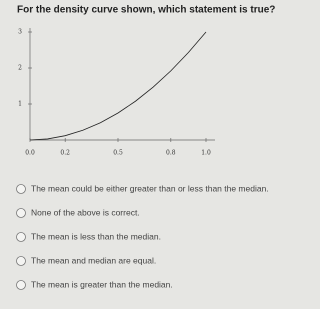 The width and height of the screenshot is (320, 309). I want to click on option-label: The mean is less than the median., so click(96, 236).